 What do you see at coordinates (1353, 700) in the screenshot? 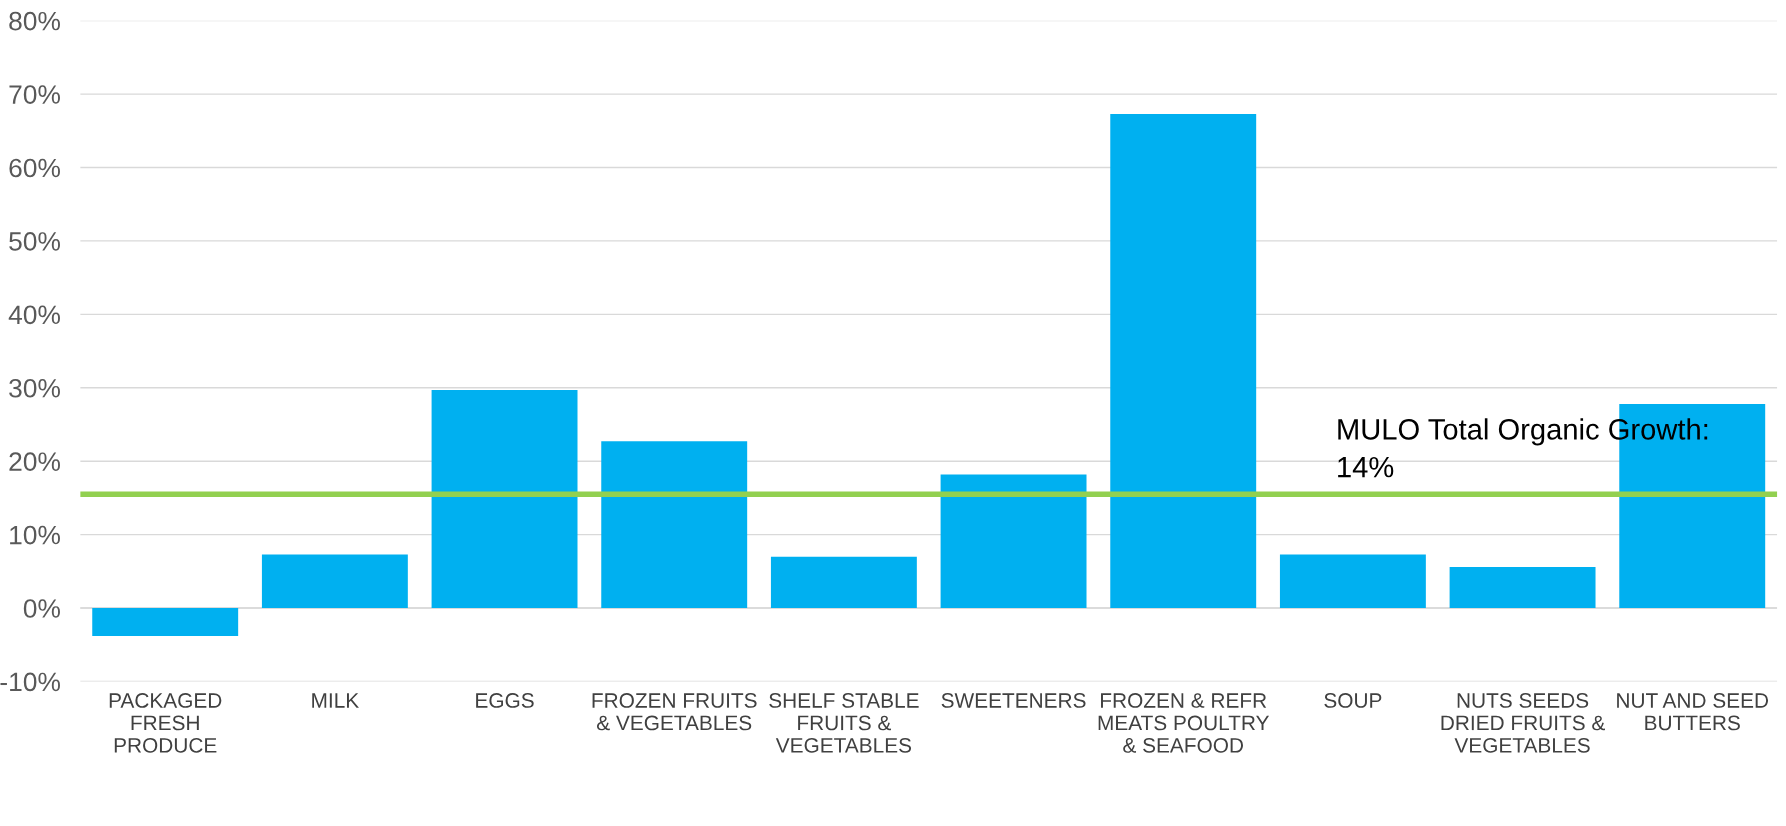
I see `x-tick-label: SOUP` at bounding box center [1353, 700].